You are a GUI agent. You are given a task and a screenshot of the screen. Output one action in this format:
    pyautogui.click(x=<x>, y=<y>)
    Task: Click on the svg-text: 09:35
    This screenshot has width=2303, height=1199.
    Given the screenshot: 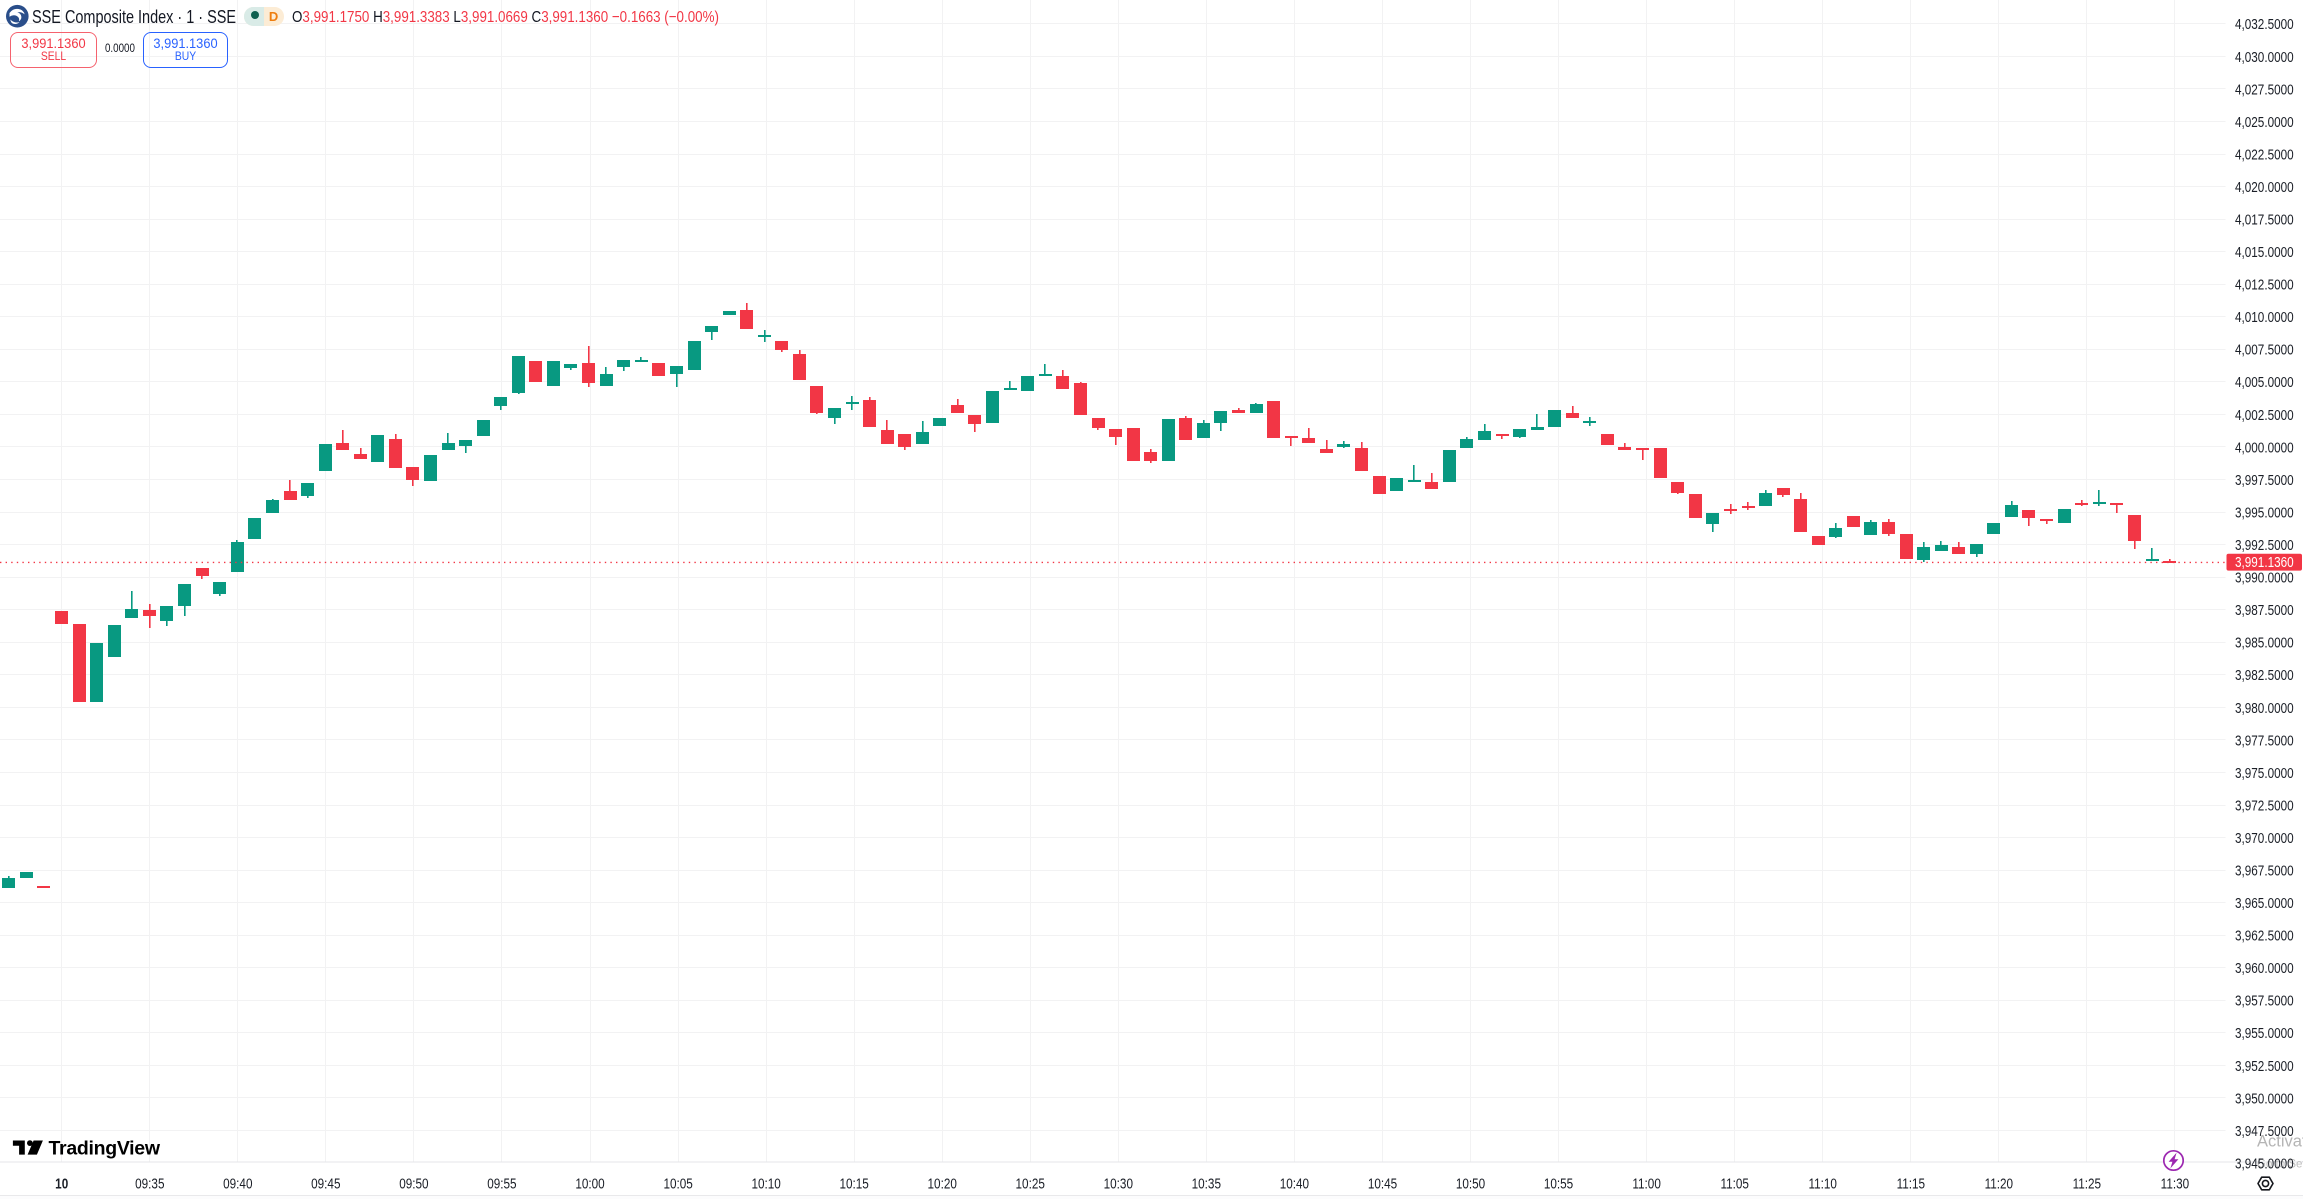 What is the action you would take?
    pyautogui.click(x=149, y=1183)
    